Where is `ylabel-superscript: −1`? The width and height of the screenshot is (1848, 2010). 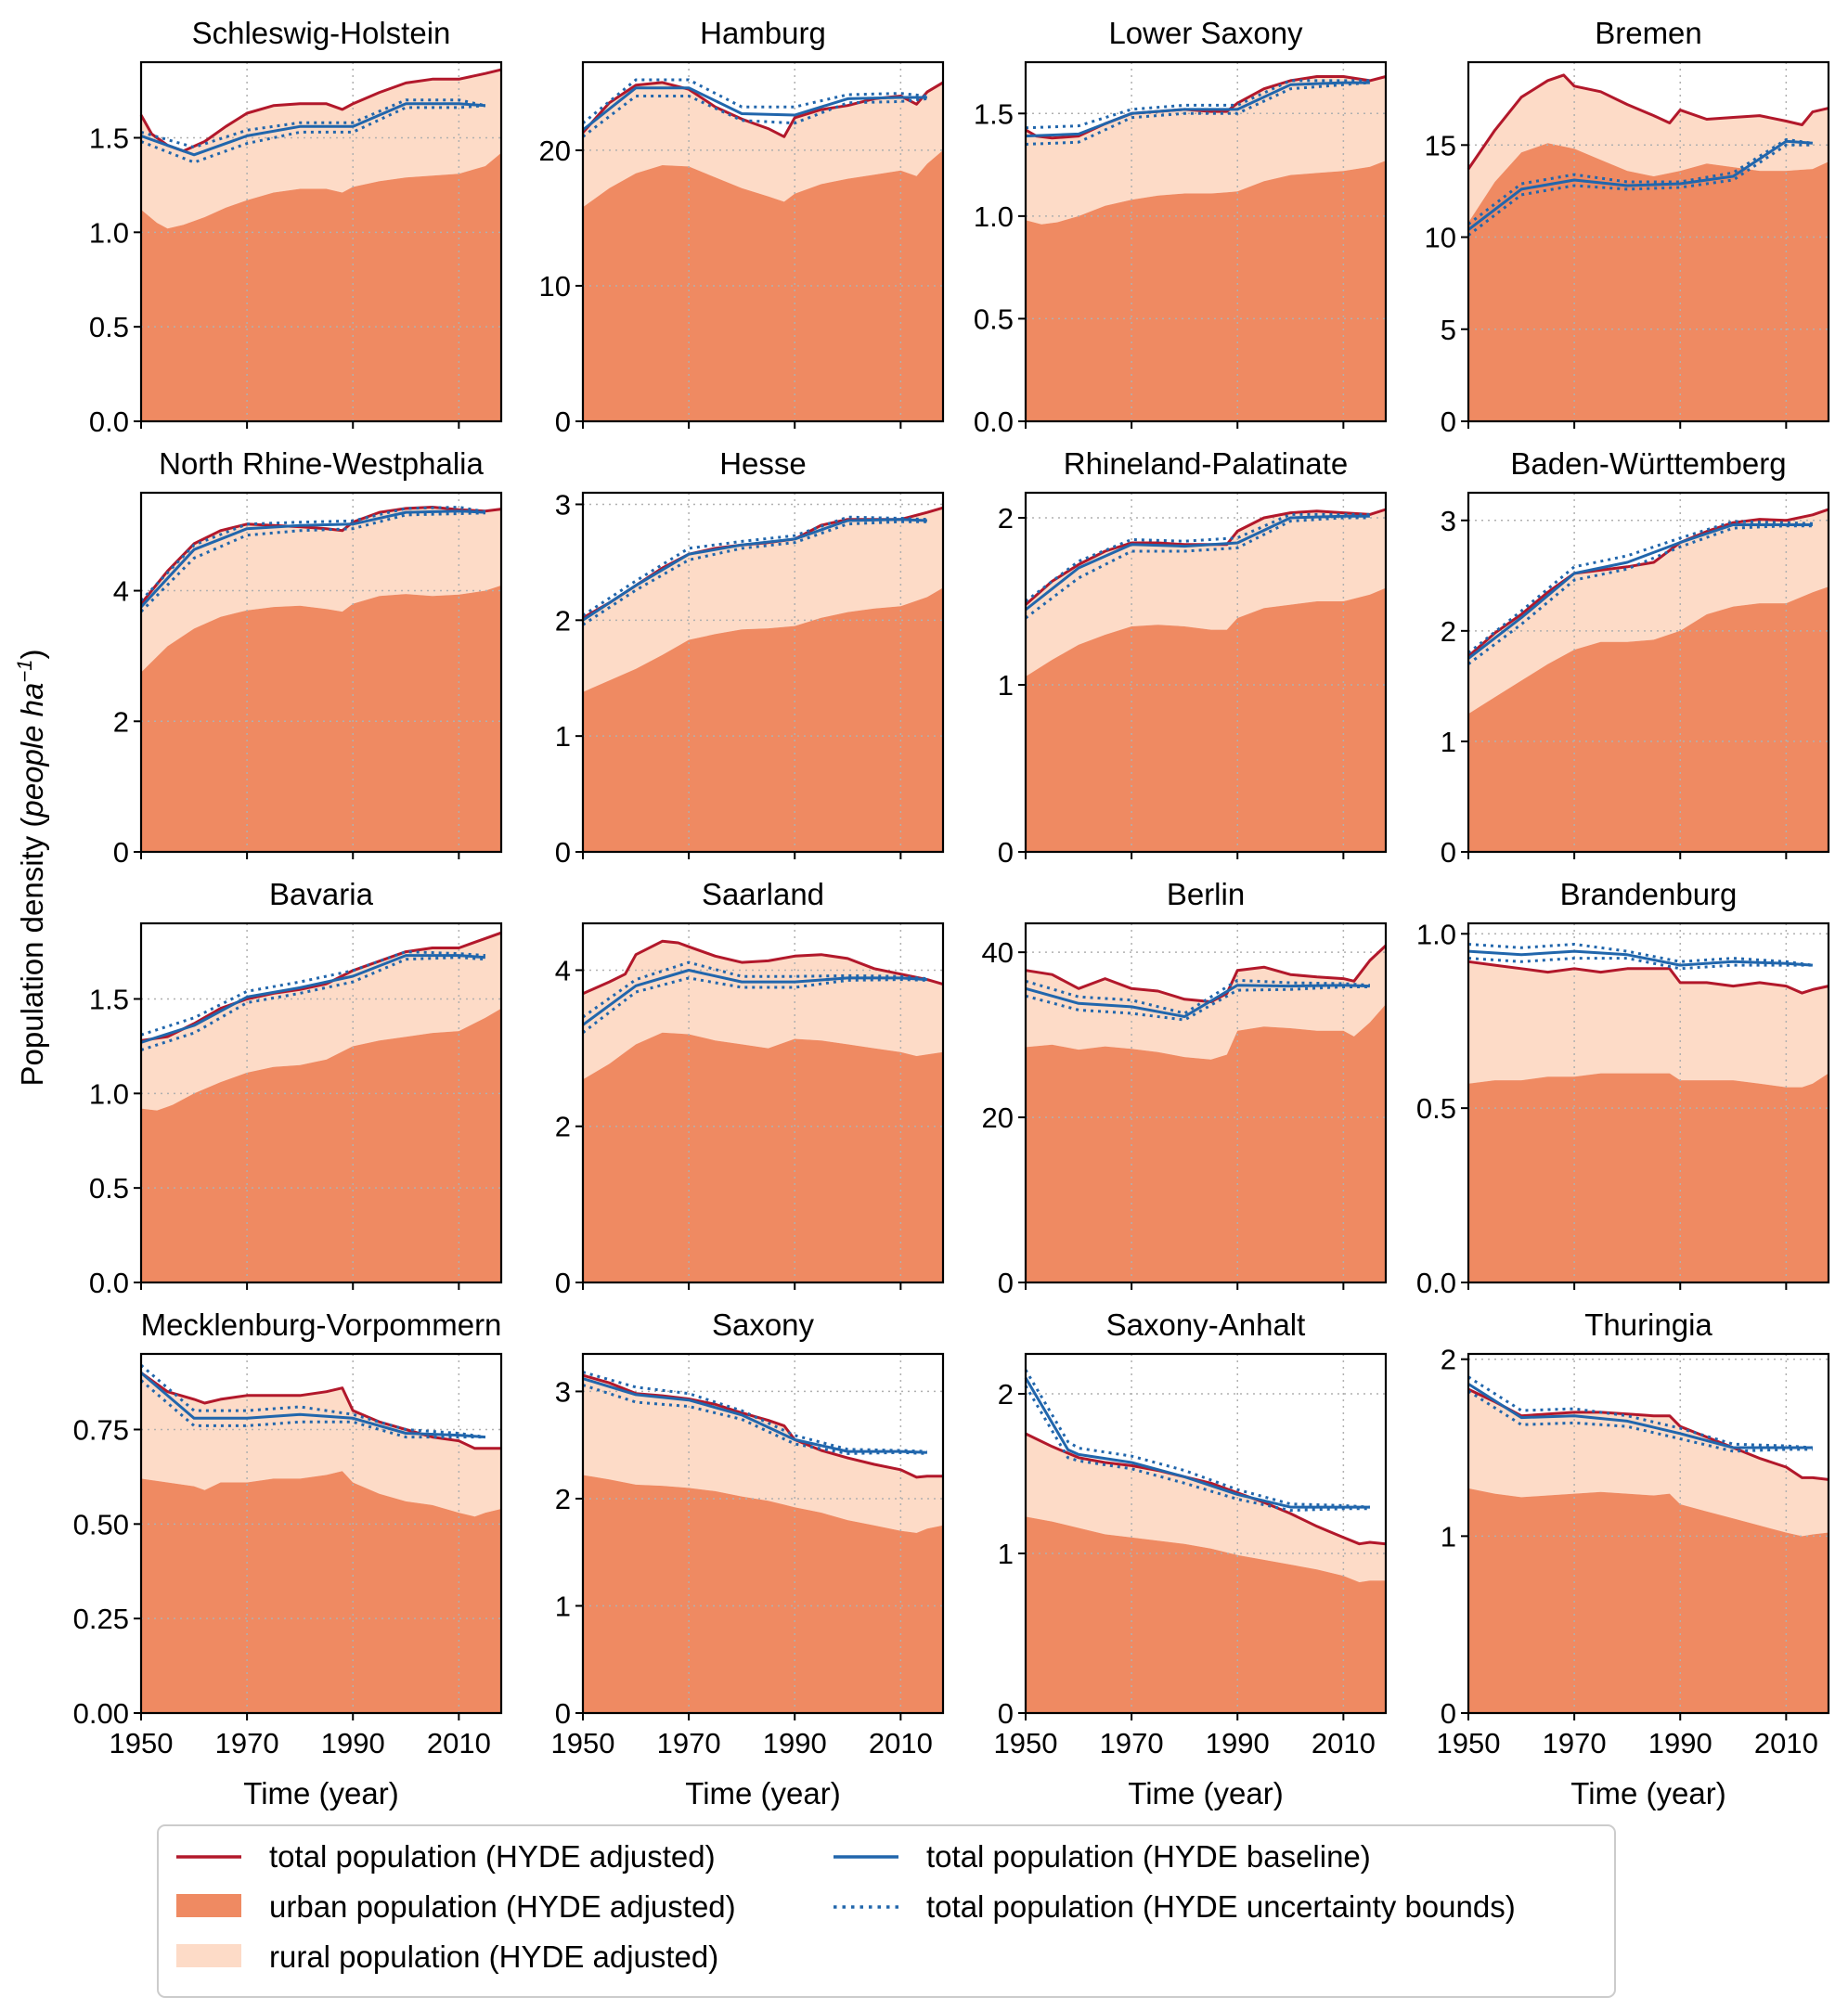
ylabel-superscript: −1 is located at coordinates (24, 671).